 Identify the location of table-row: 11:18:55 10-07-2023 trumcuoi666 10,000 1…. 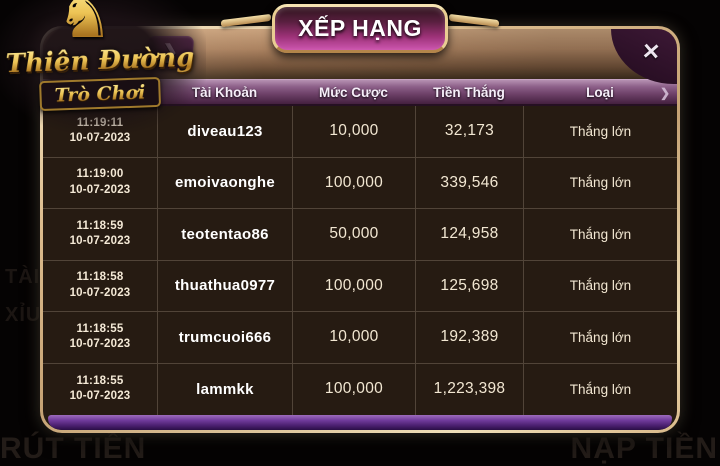
(360, 338).